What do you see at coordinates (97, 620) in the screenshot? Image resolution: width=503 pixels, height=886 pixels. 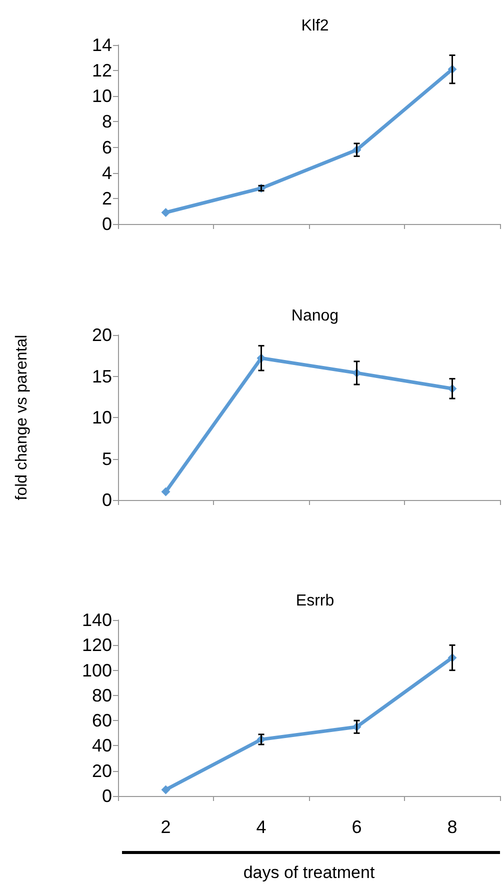 I see `y-tick-label: 140` at bounding box center [97, 620].